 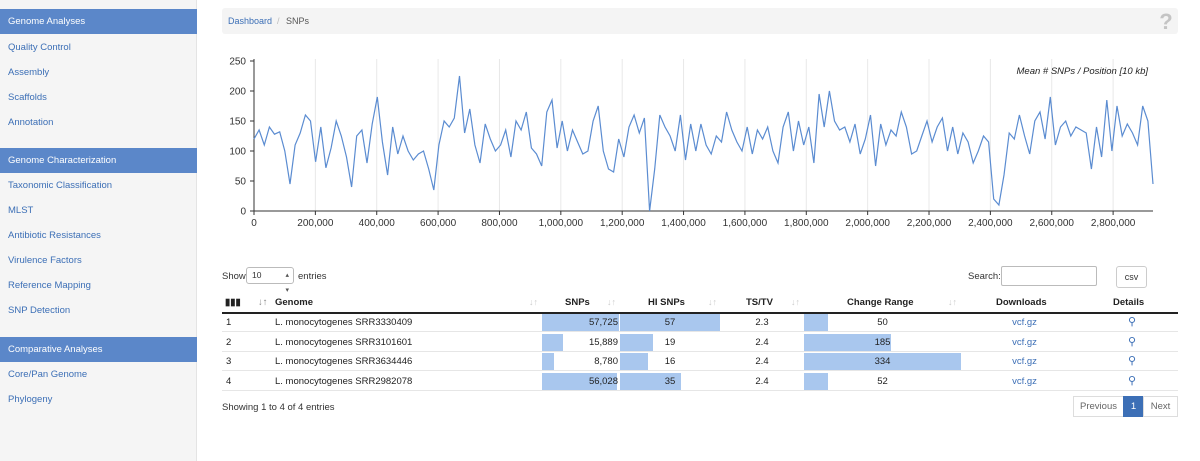 What do you see at coordinates (241, 182) in the screenshot?
I see `y-tick-label: 50` at bounding box center [241, 182].